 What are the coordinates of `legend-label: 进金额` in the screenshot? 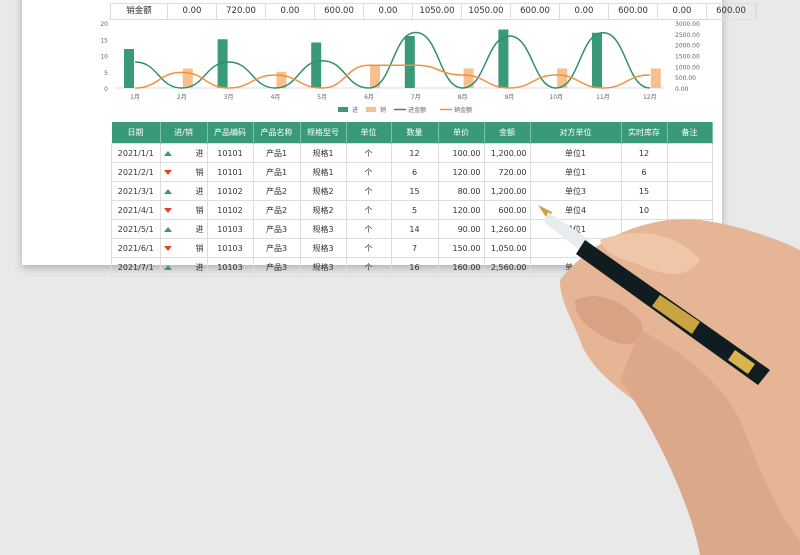 It's located at (417, 110).